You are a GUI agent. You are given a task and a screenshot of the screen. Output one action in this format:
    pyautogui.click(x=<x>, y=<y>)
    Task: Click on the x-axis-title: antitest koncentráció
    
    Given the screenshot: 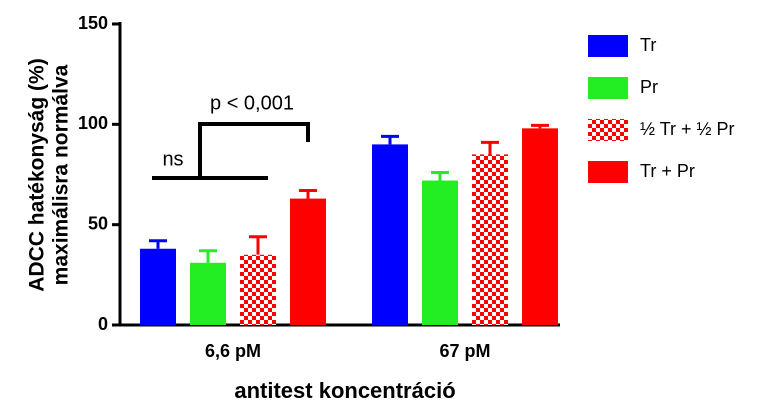 What is the action you would take?
    pyautogui.click(x=344, y=390)
    